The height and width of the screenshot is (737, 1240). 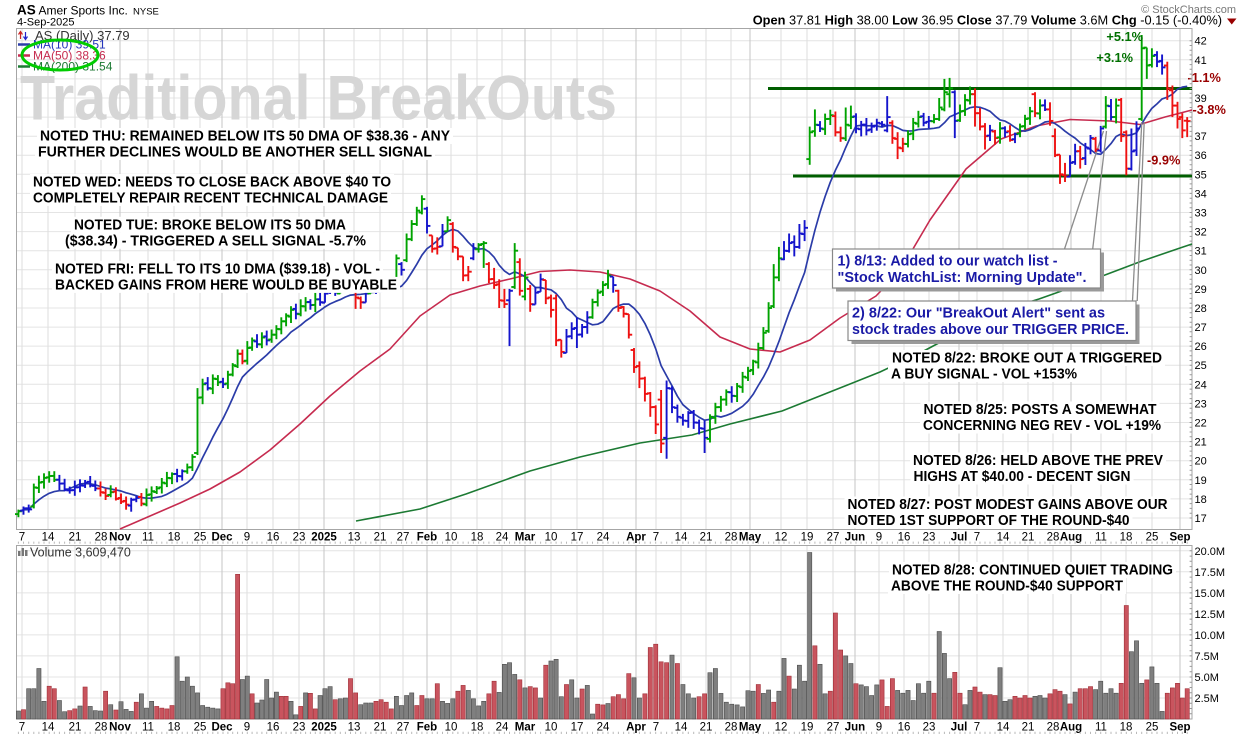 What do you see at coordinates (1201, 462) in the screenshot?
I see `svg-text: 20` at bounding box center [1201, 462].